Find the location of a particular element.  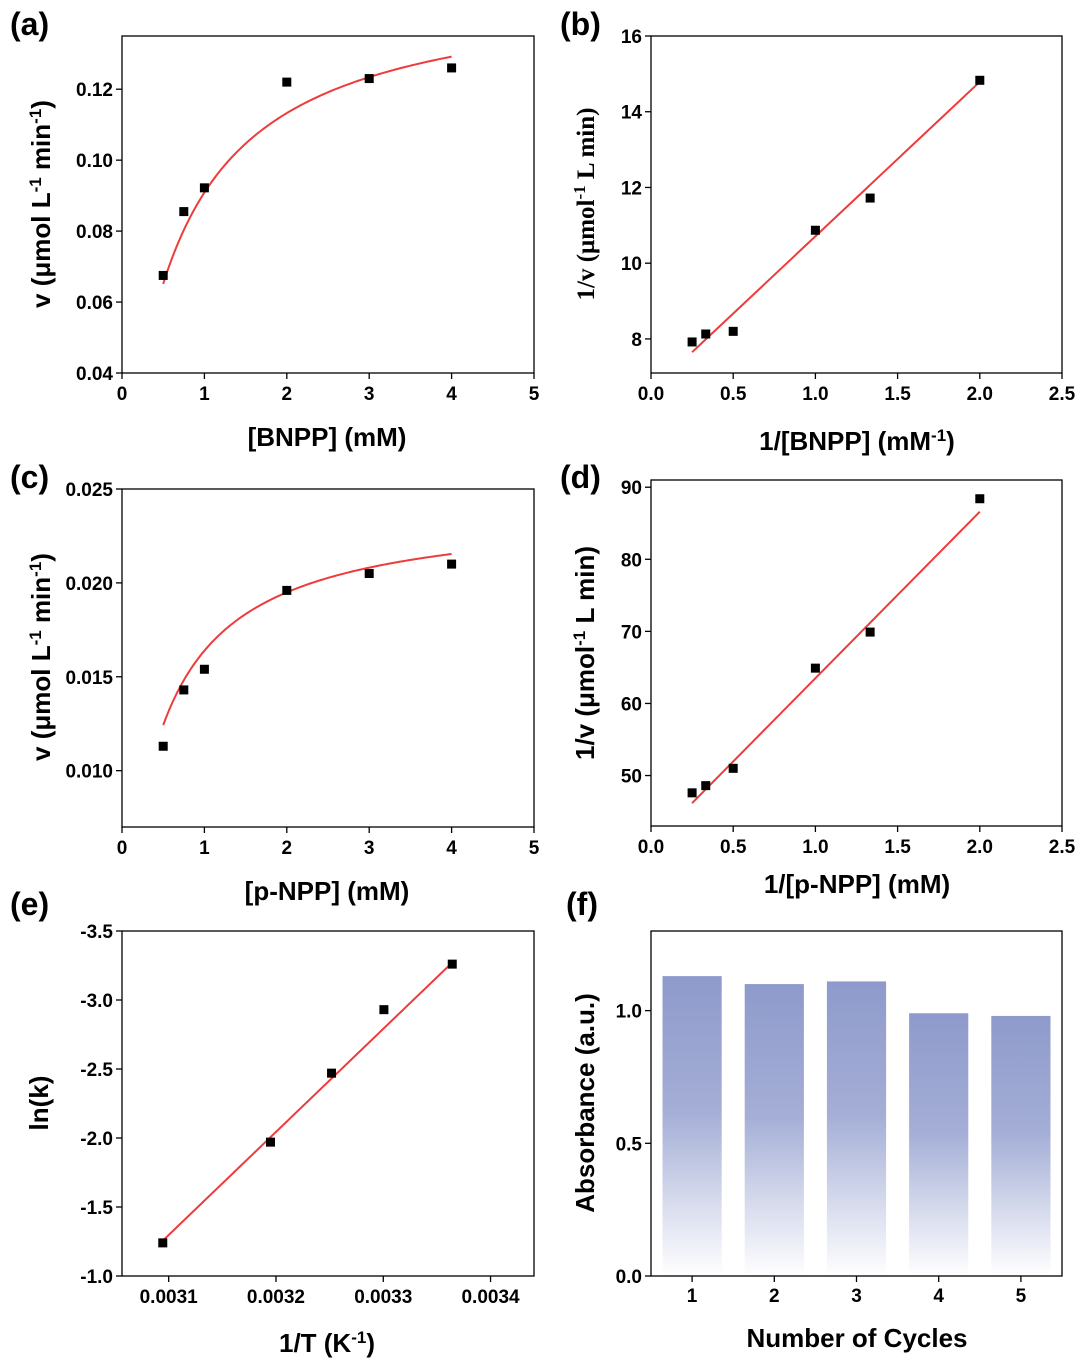

y-tick-label: 14 is located at coordinates (632, 113).